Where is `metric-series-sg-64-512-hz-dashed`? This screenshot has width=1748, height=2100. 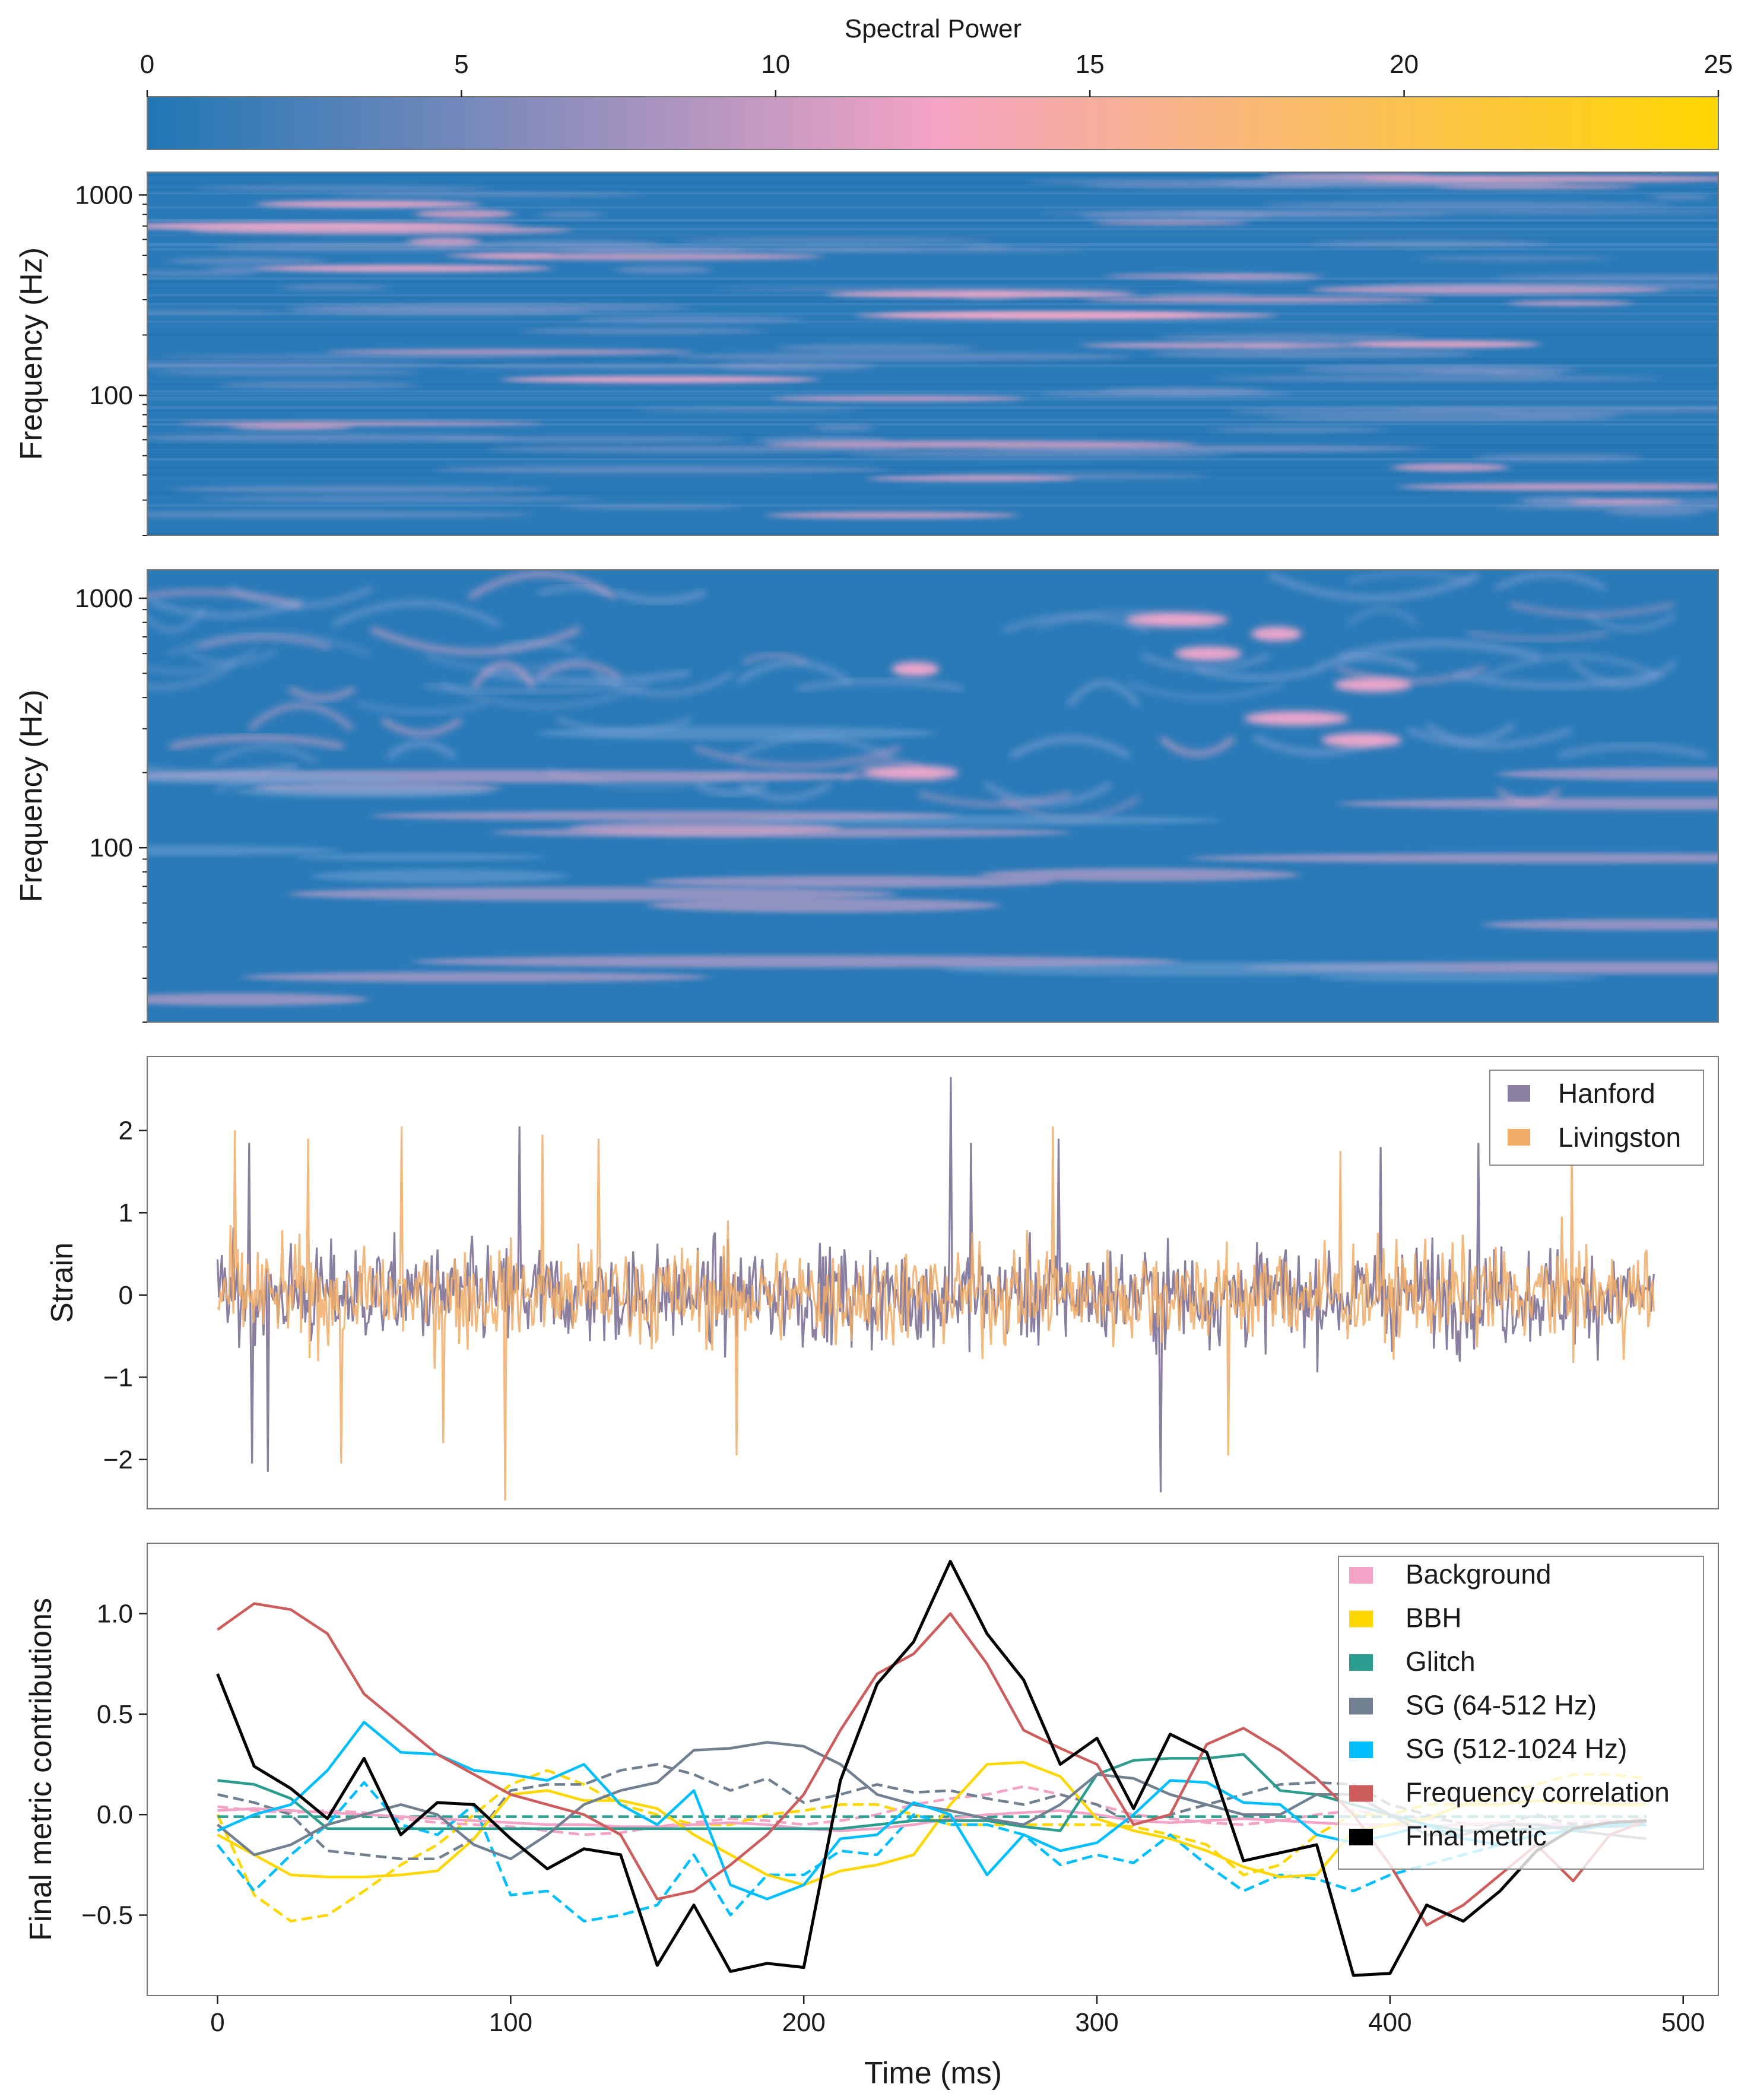
metric-series-sg-64-512-hz-dashed is located at coordinates (932, 1811).